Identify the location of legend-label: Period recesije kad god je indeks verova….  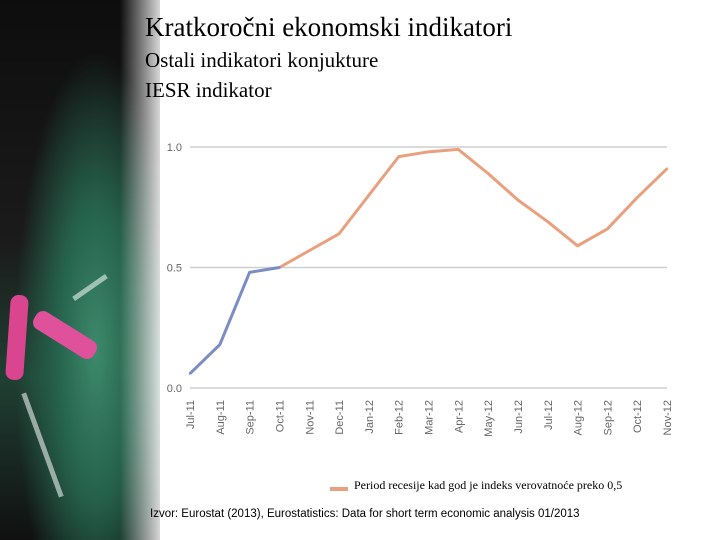
(488, 485).